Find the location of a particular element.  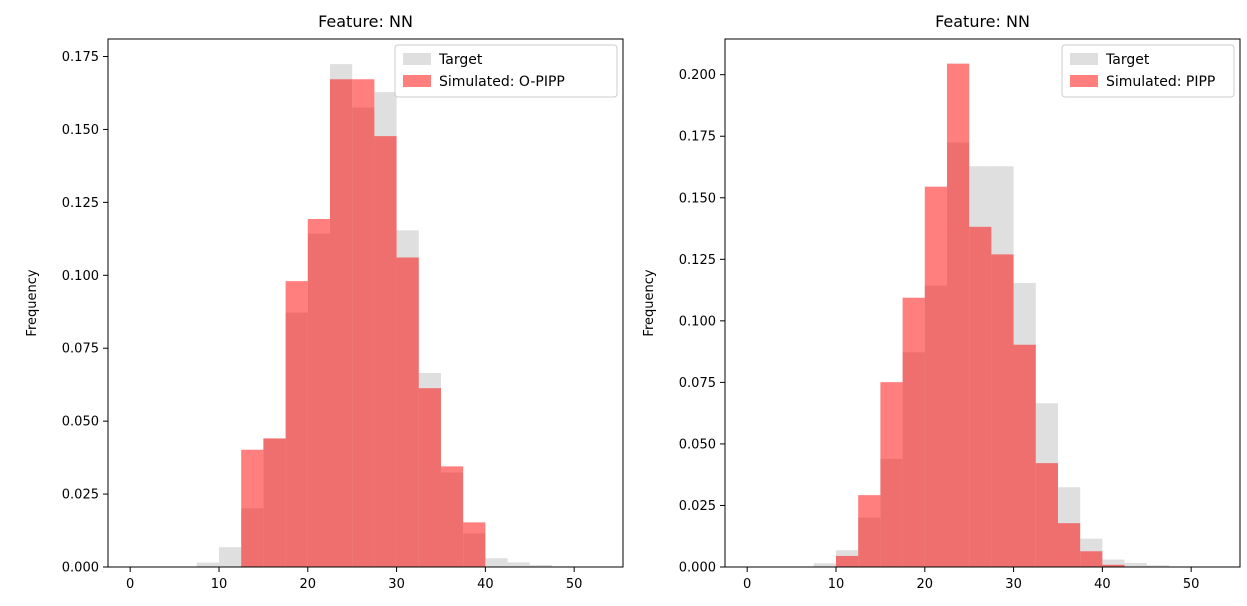

legend: Target Simulated: PIPP is located at coordinates (1148, 71).